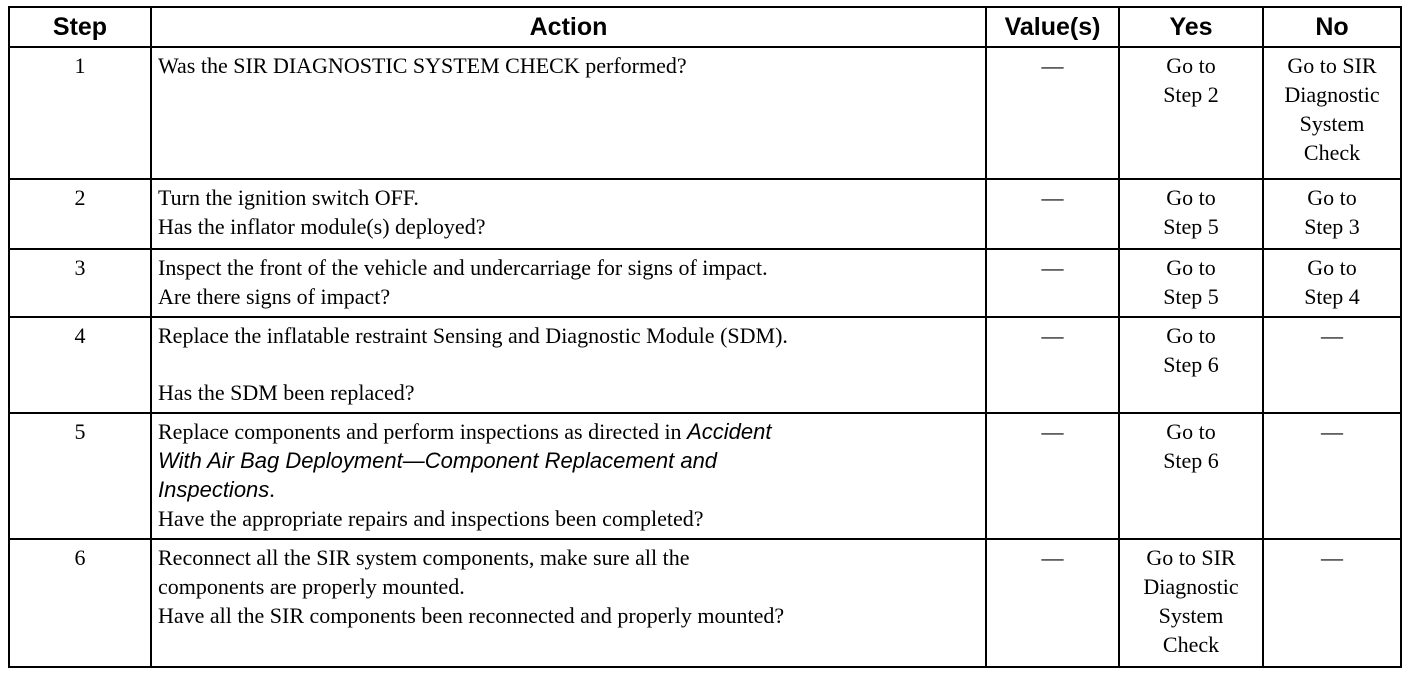 The height and width of the screenshot is (680, 1408). What do you see at coordinates (288, 197) in the screenshot?
I see `action-text: Turn the ignition switch OFF.` at bounding box center [288, 197].